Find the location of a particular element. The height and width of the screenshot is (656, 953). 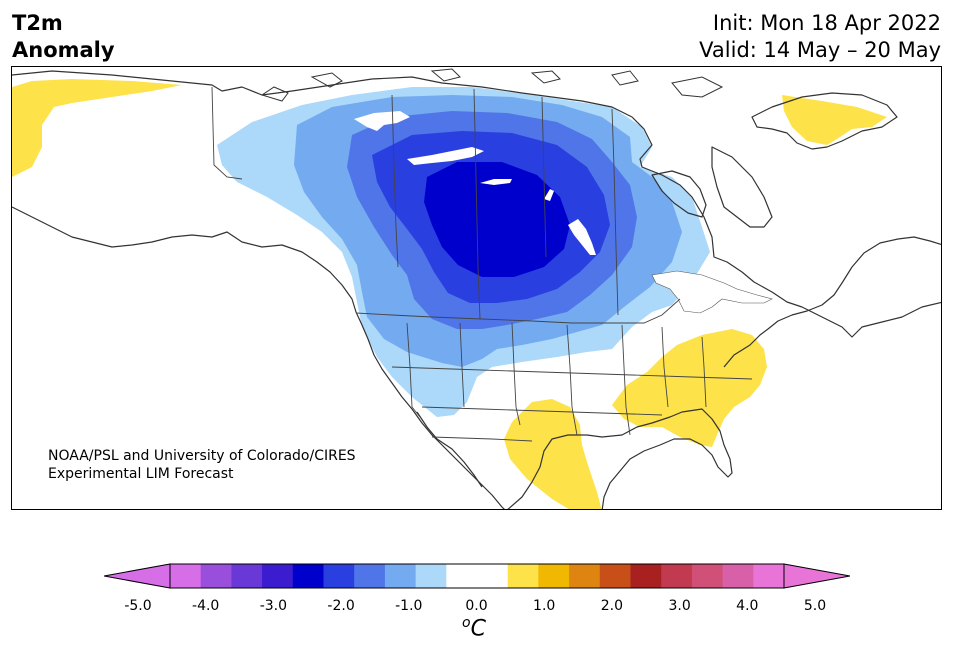

great-lakes is located at coordinates (712, 292).